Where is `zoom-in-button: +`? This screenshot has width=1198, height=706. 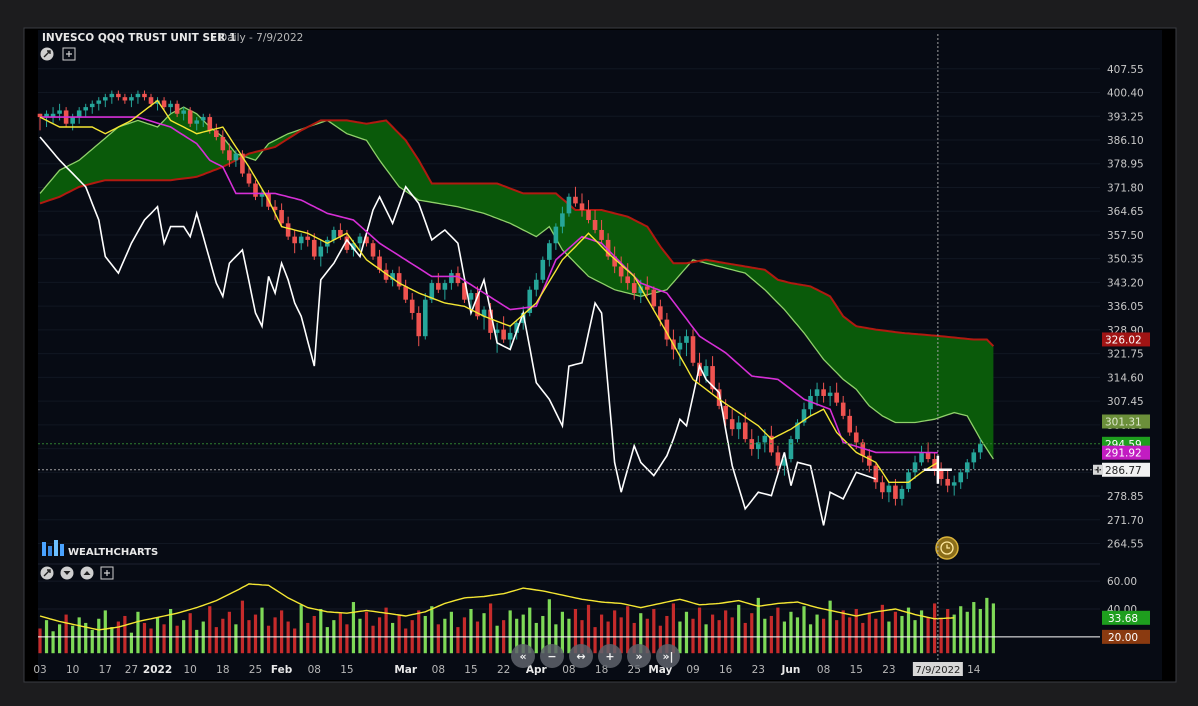
zoom-in-button: + is located at coordinates (610, 656).